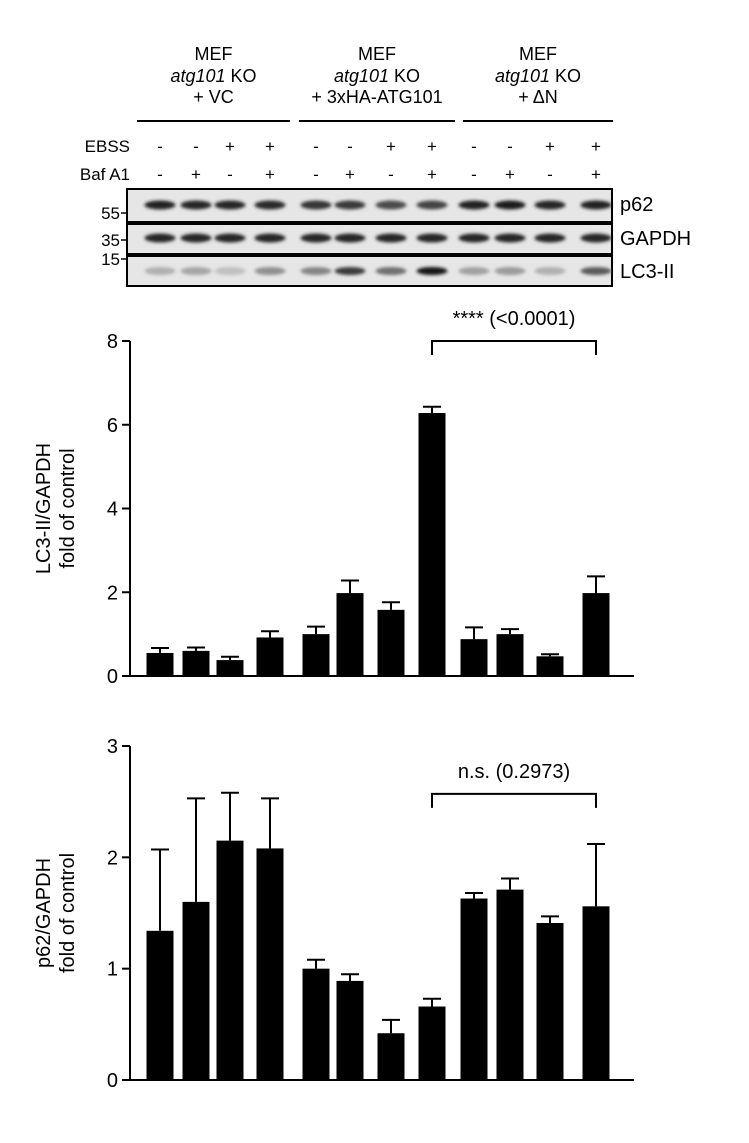 The image size is (749, 1143). What do you see at coordinates (112, 747) in the screenshot?
I see `y-tick-label: 3` at bounding box center [112, 747].